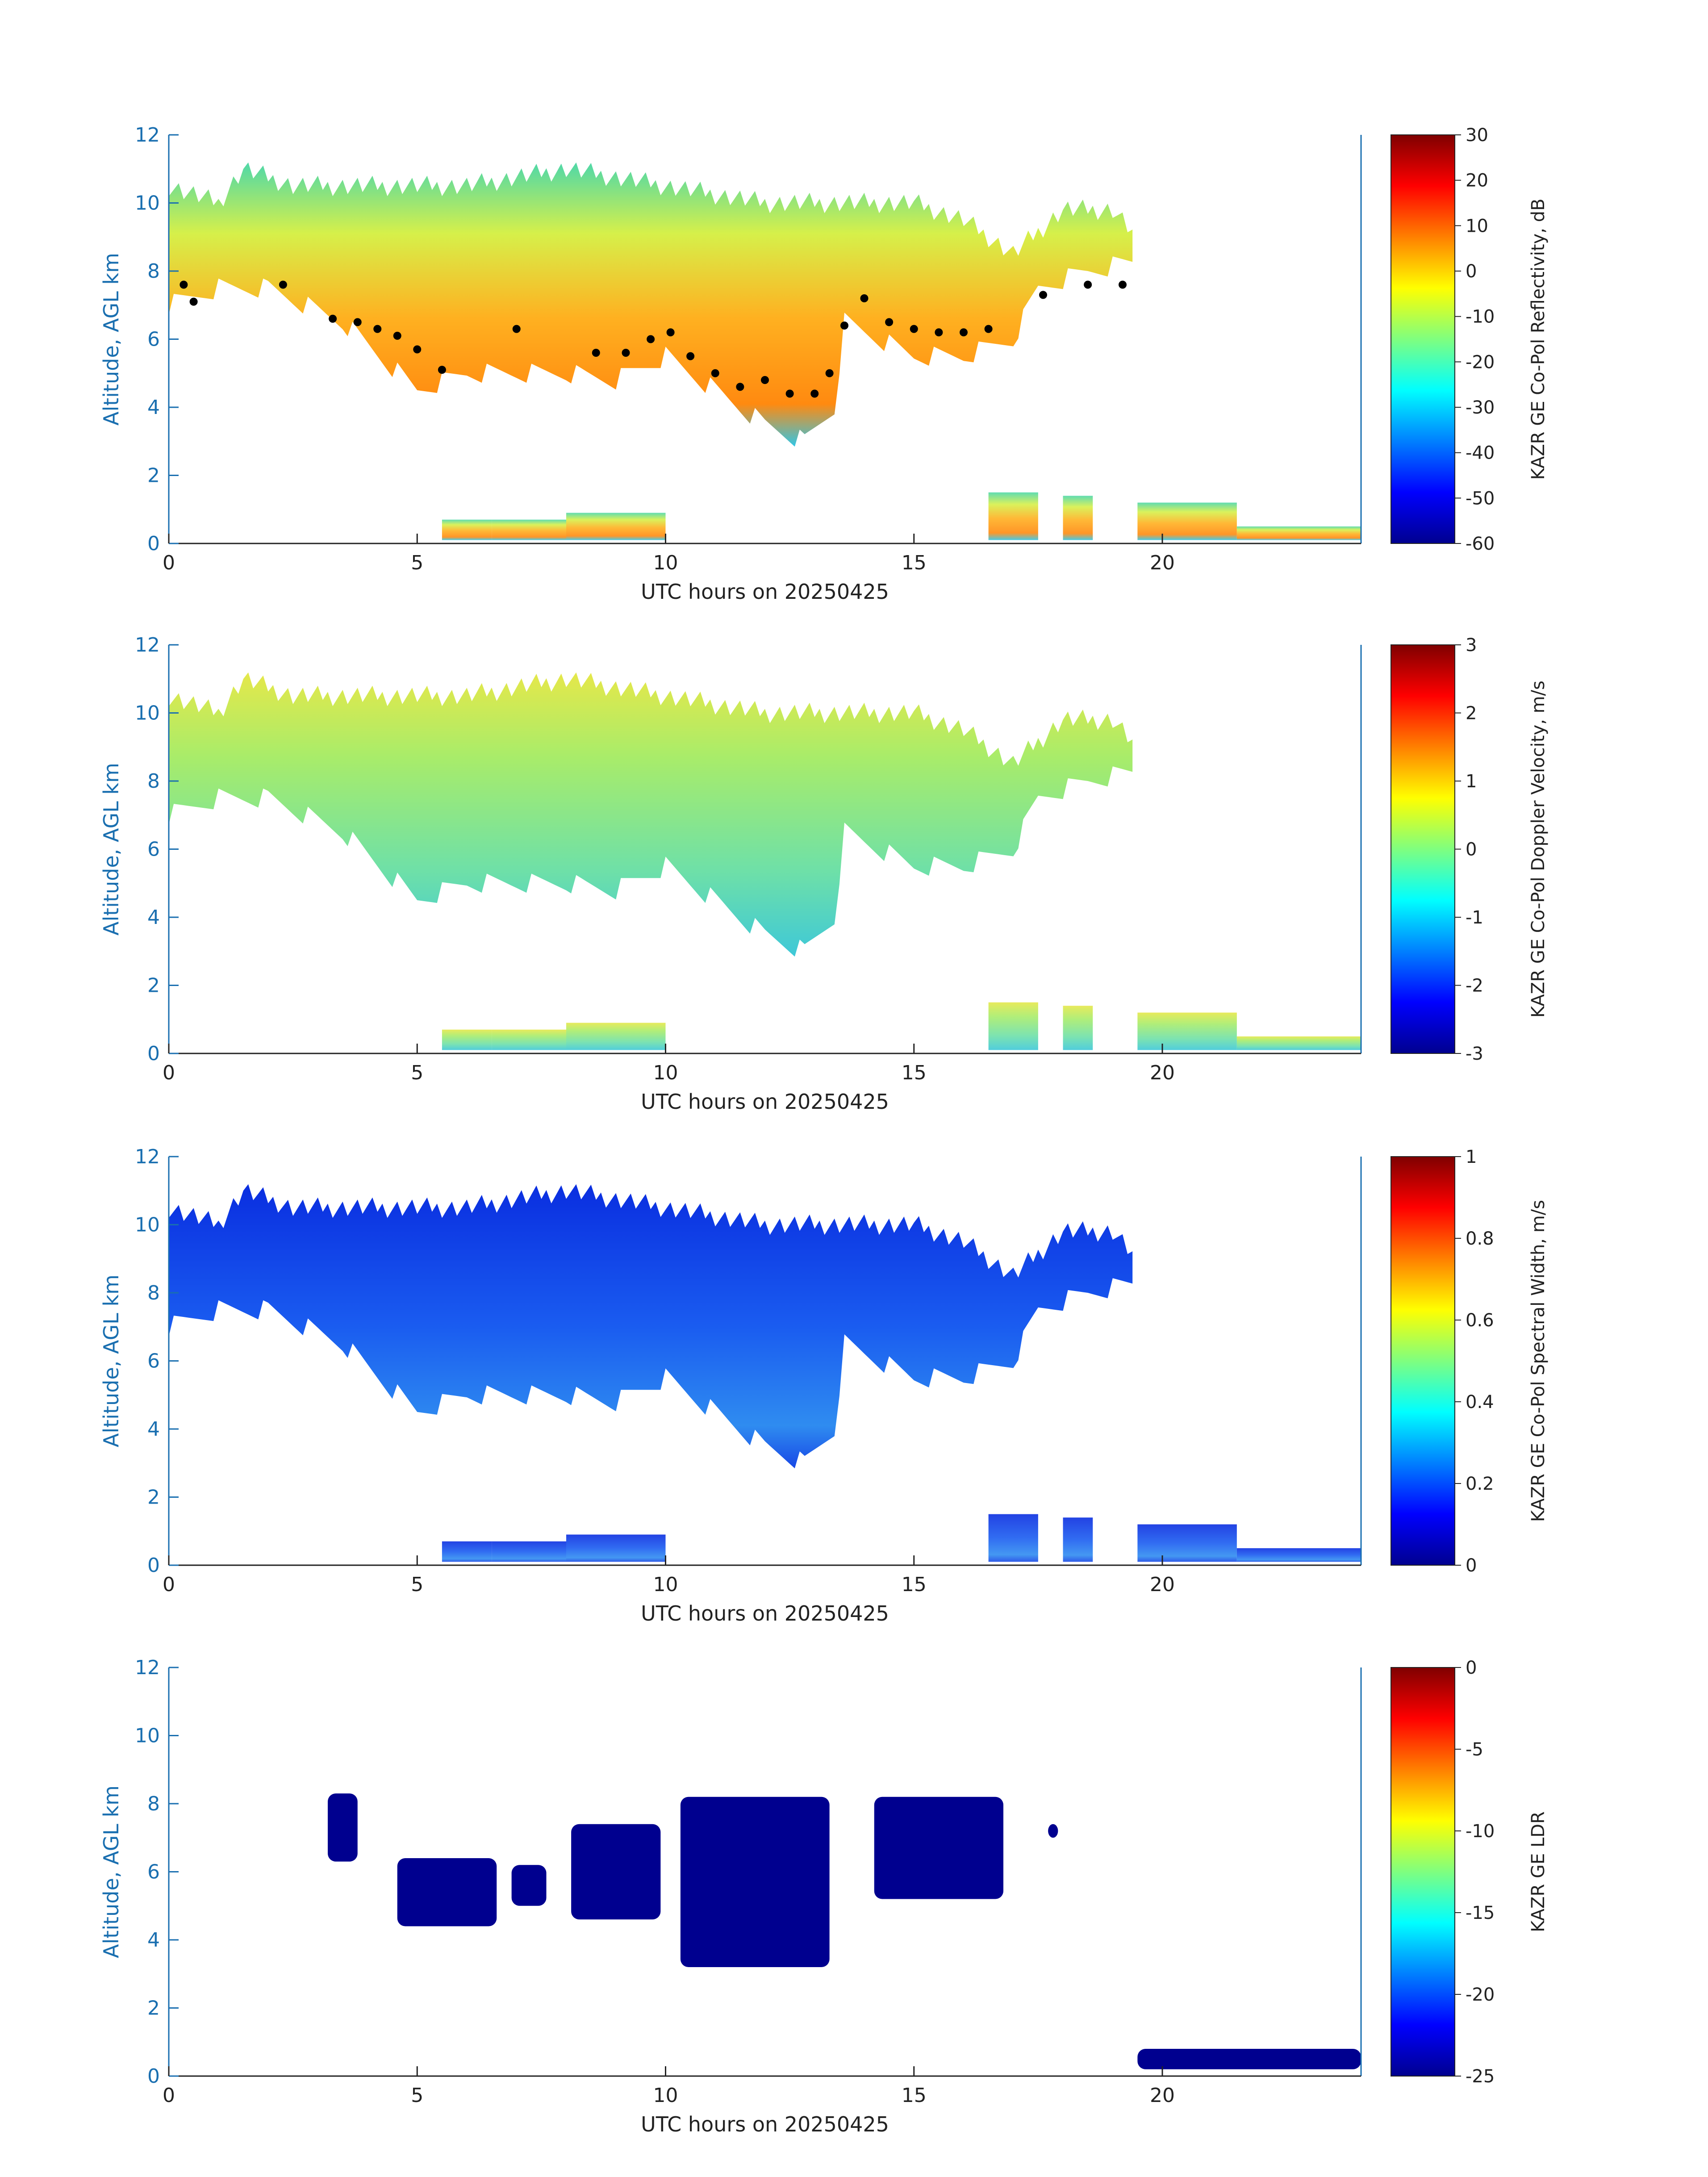  Describe the element at coordinates (1538, 1361) in the screenshot. I see `colorbar-label: KAZR GE Co-Pol Spectral Width, m/s` at that location.